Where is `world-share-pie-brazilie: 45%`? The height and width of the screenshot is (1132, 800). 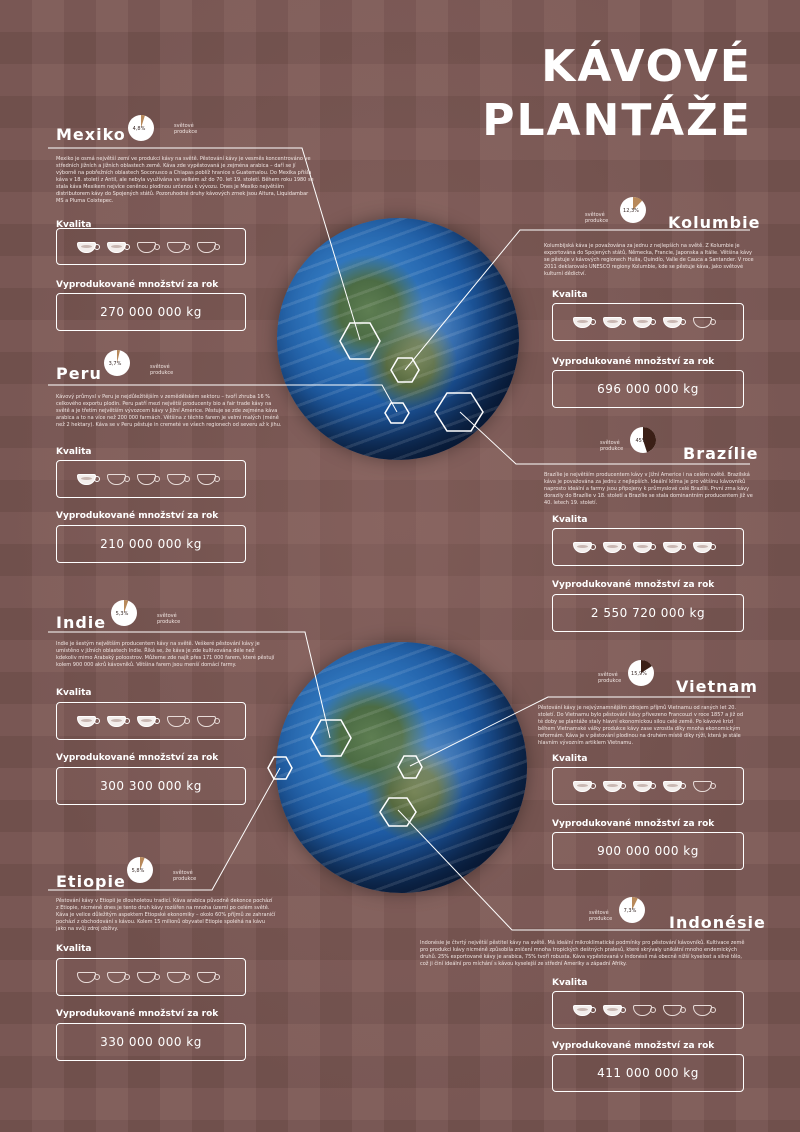 world-share-pie-brazilie: 45% is located at coordinates (643, 440).